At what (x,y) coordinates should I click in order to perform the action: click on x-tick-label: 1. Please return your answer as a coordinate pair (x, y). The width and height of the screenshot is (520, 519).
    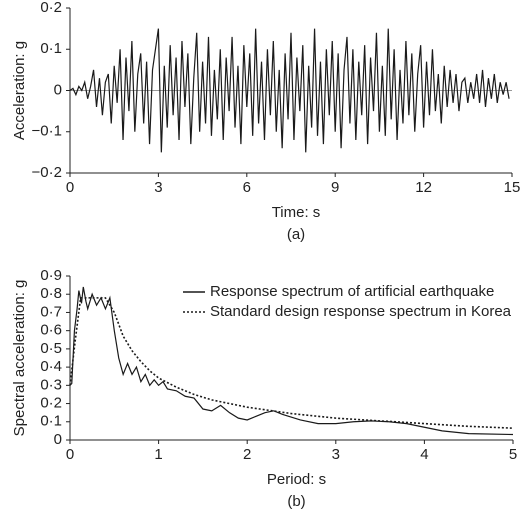
    Looking at the image, I should click on (158, 454).